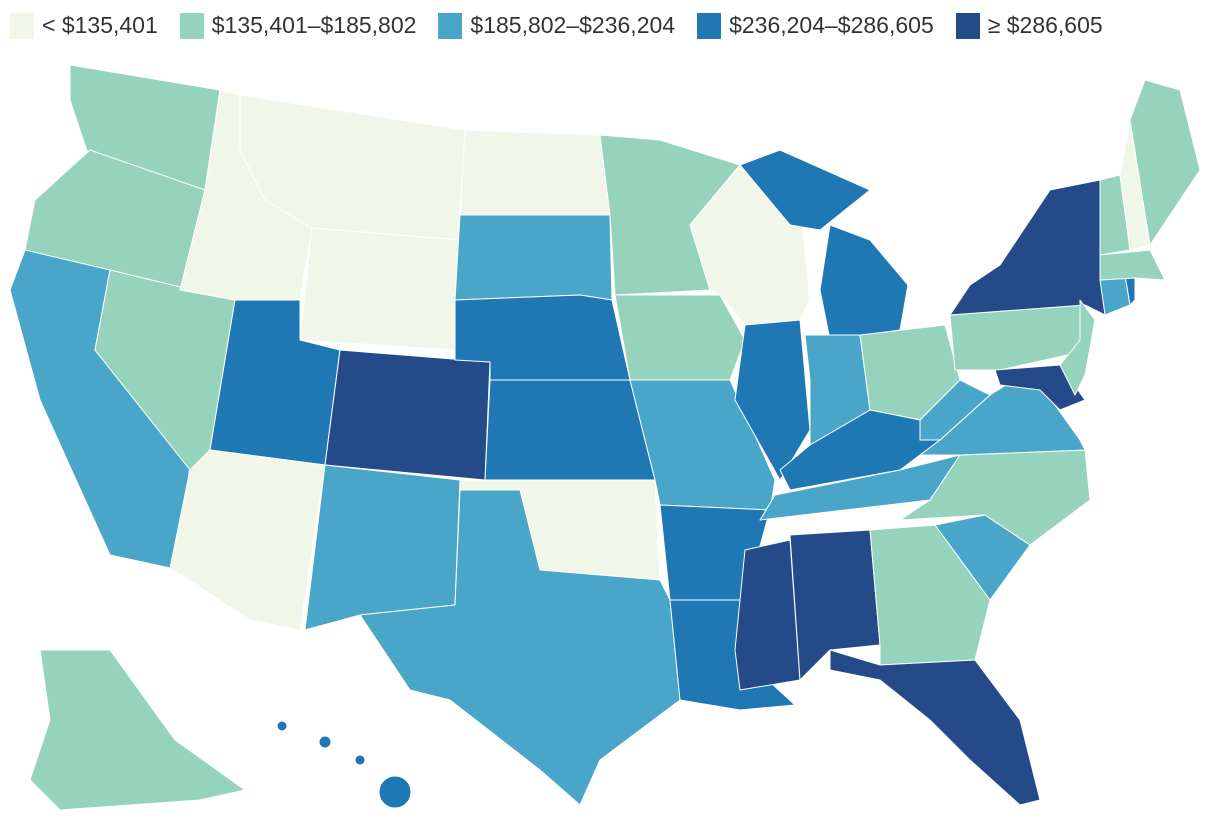  Describe the element at coordinates (573, 25) in the screenshot. I see `legend-label: $185,802–$236,204` at that location.